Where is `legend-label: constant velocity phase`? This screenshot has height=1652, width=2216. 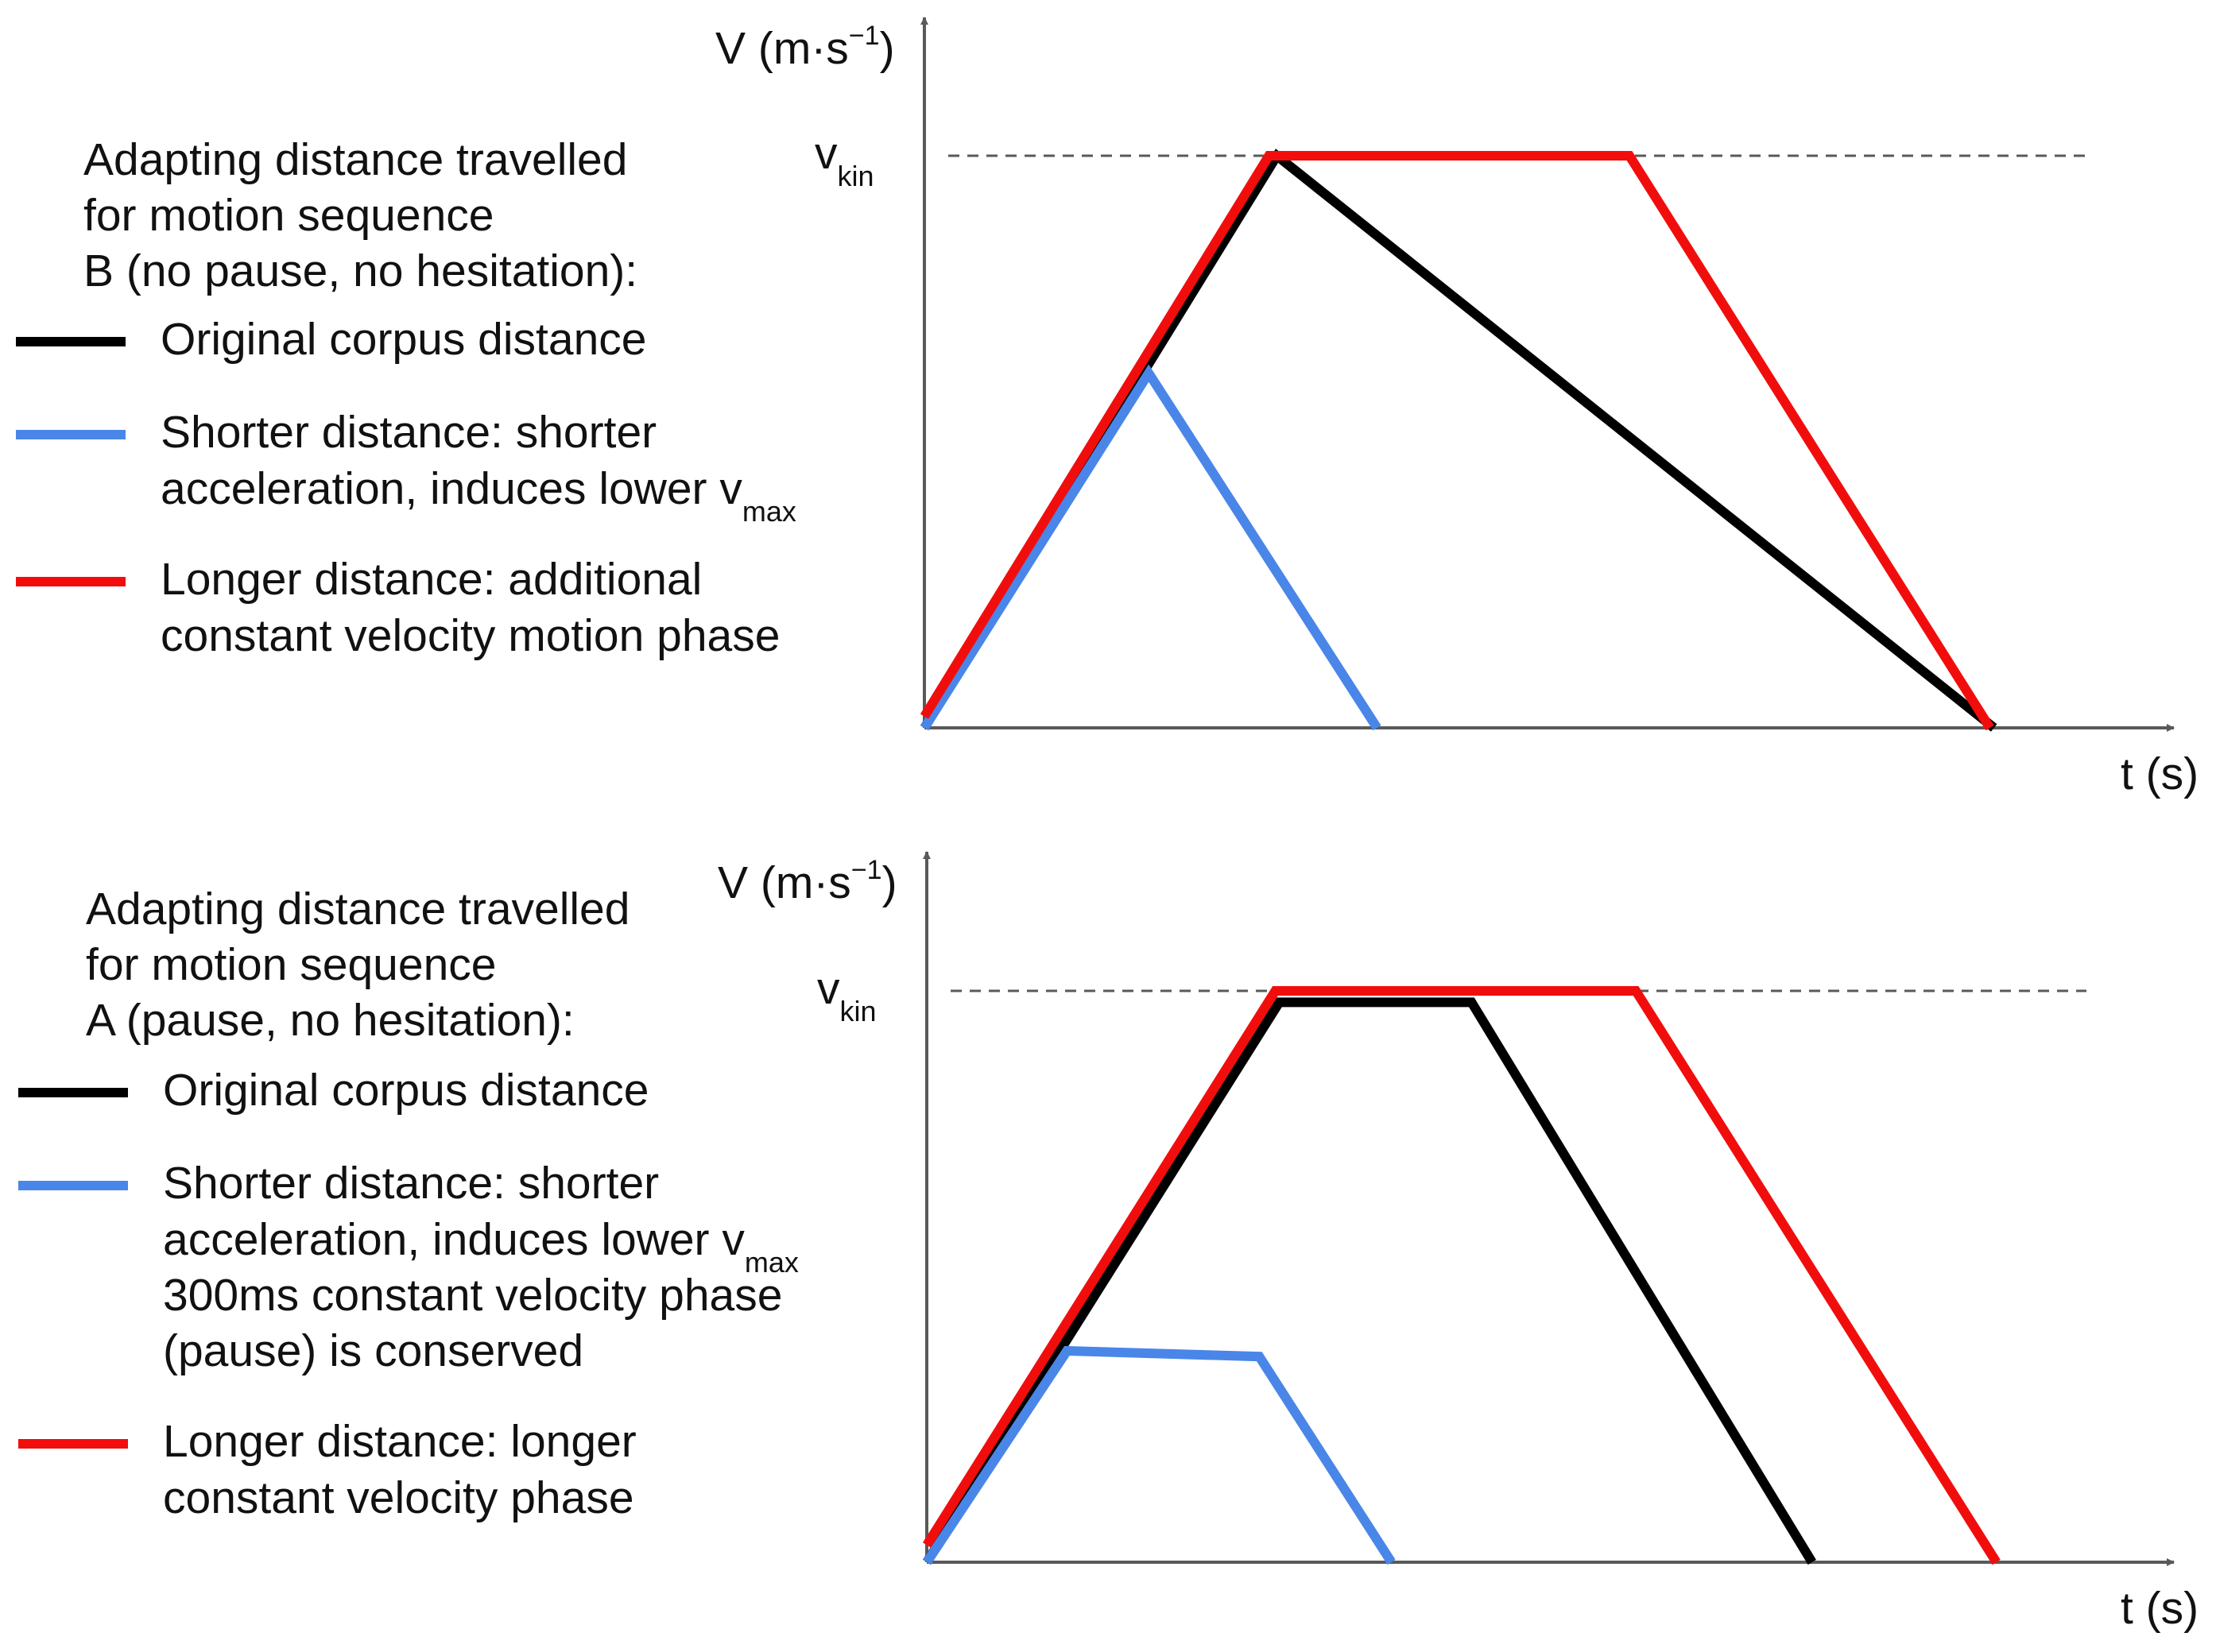 legend-label: constant velocity phase is located at coordinates (398, 1497).